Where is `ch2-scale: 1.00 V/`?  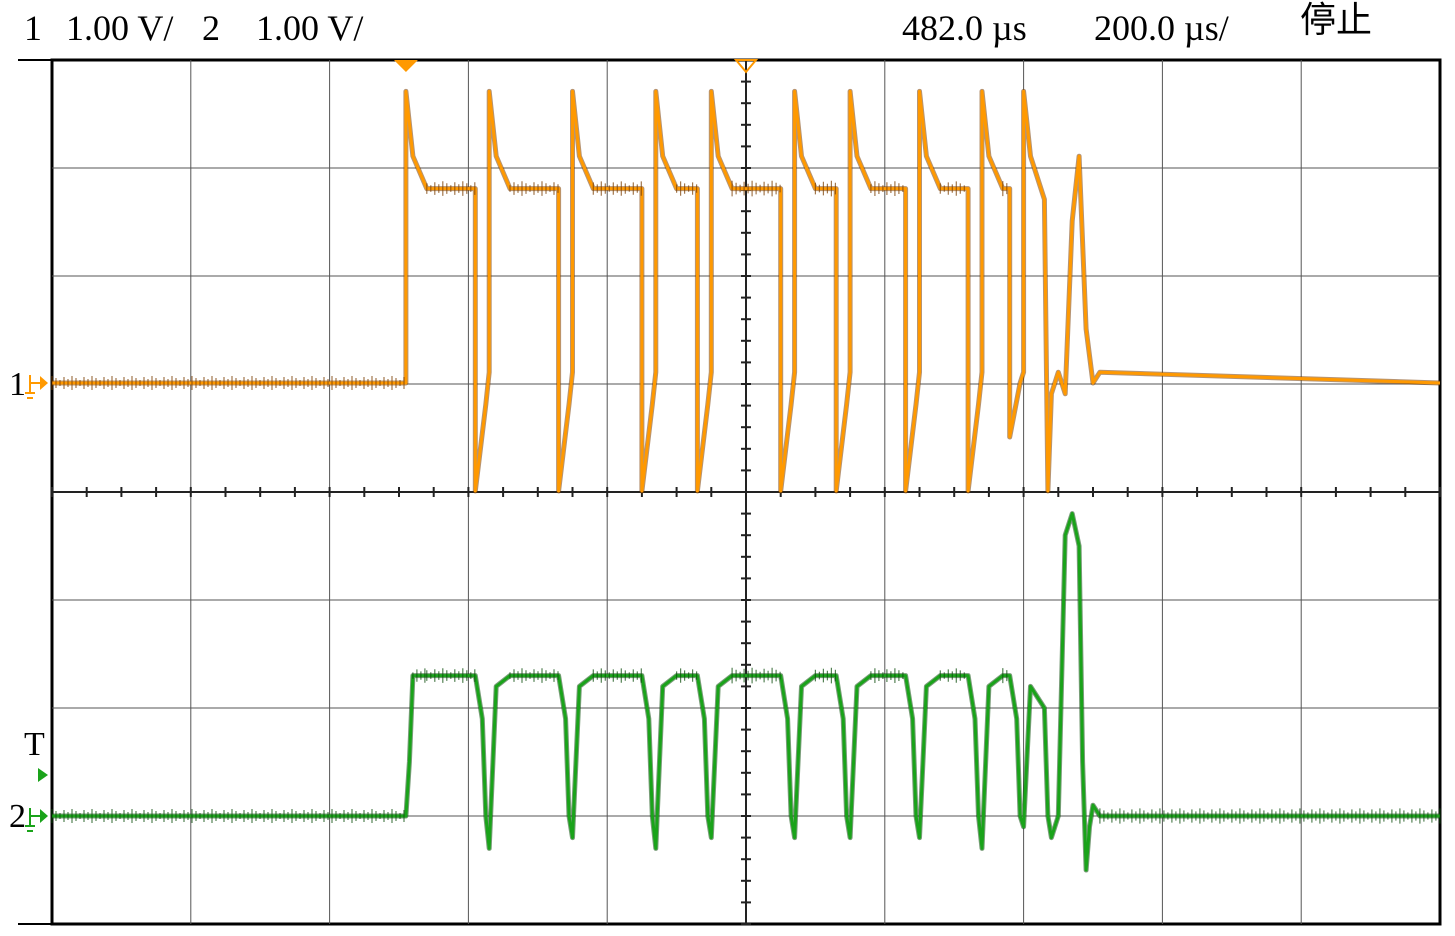 ch2-scale: 1.00 V/ is located at coordinates (310, 28).